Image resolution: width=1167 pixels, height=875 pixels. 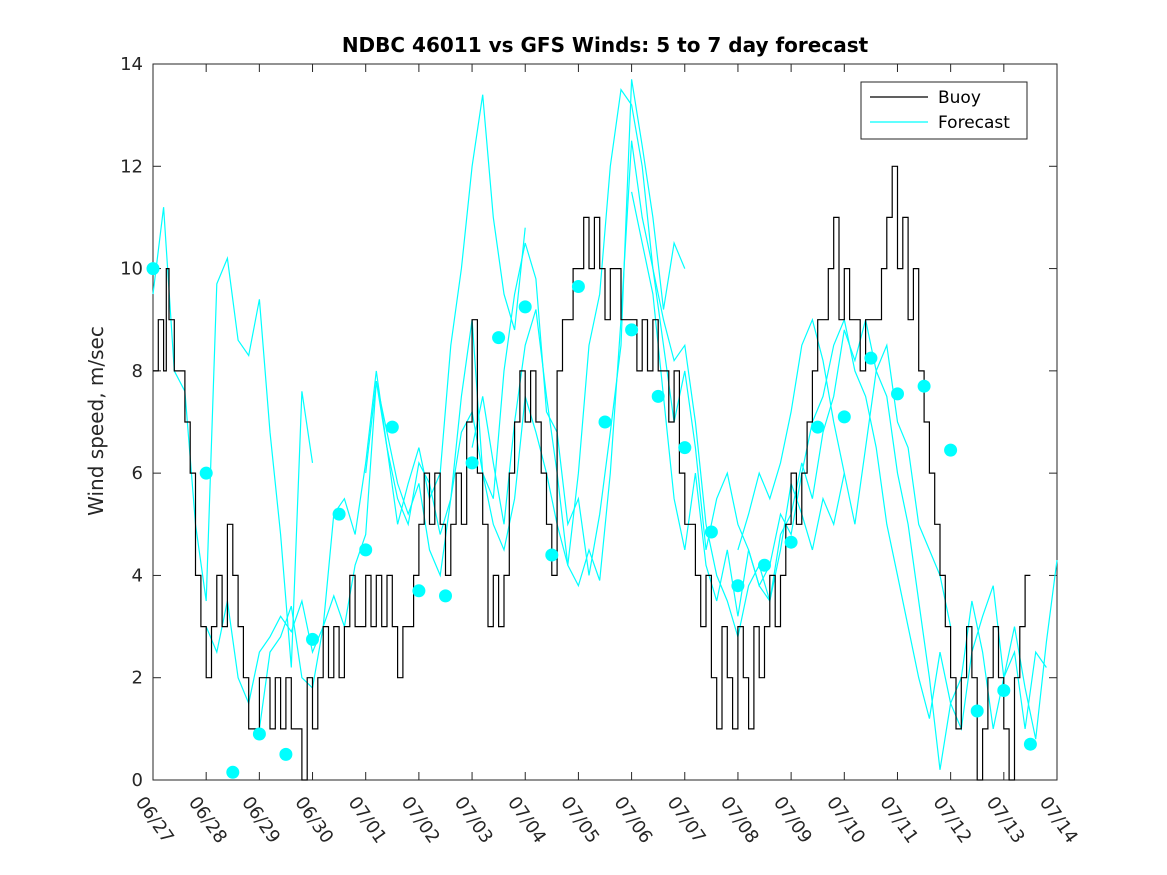 I want to click on x-tick-label: 07/12, so click(x=952, y=820).